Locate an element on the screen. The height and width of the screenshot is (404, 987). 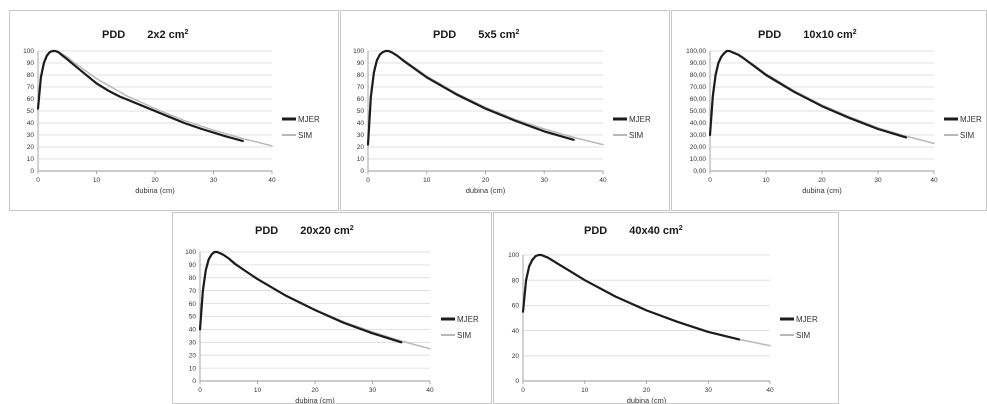
chart-field-size: 20x20 cm is located at coordinates (325, 231).